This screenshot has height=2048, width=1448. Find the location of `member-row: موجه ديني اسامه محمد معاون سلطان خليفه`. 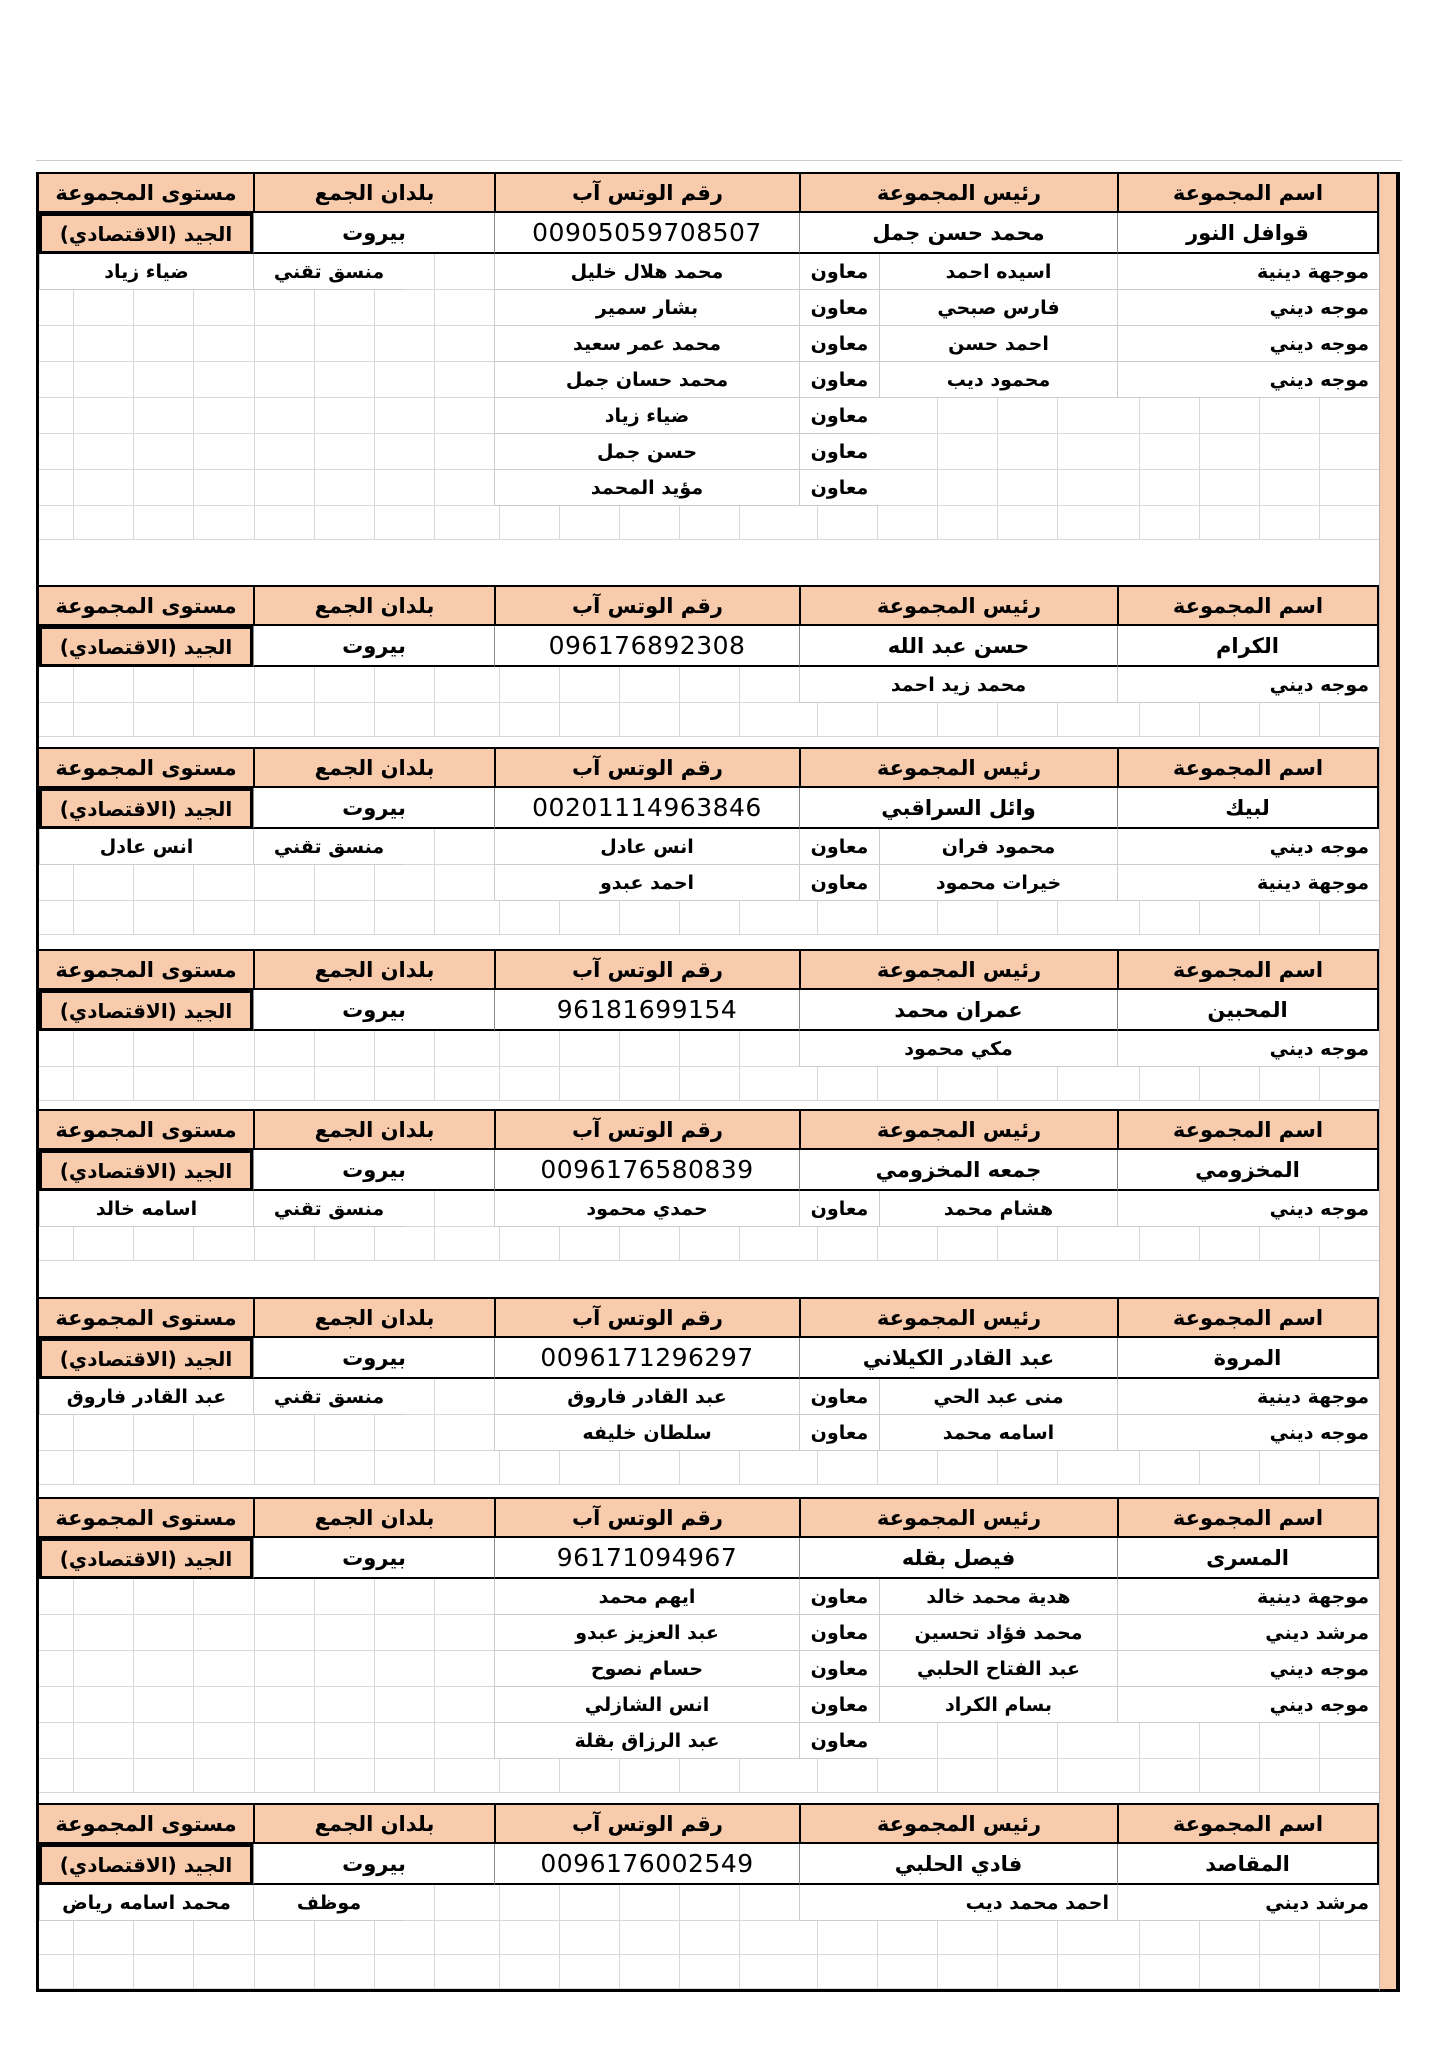

member-row: موجه ديني اسامه محمد معاون سلطان خليفه is located at coordinates (709, 1433).